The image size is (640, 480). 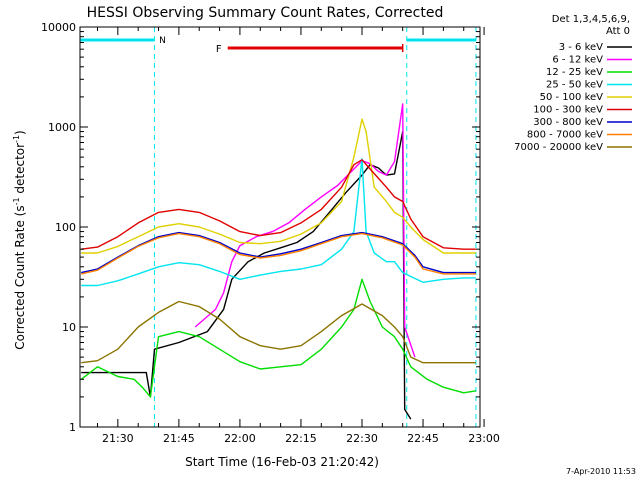 What do you see at coordinates (282, 462) in the screenshot?
I see `x-axis-label: Start Time (16-Feb-03 21:20:42)` at bounding box center [282, 462].